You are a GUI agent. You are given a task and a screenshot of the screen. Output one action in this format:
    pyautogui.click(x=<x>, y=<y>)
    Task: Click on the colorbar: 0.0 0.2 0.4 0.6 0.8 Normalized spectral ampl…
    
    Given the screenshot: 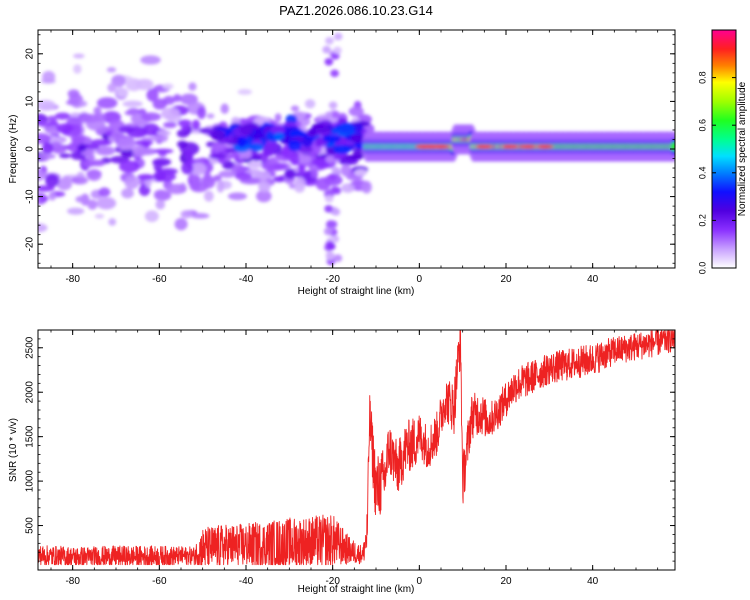 What is the action you would take?
    pyautogui.click(x=722, y=151)
    